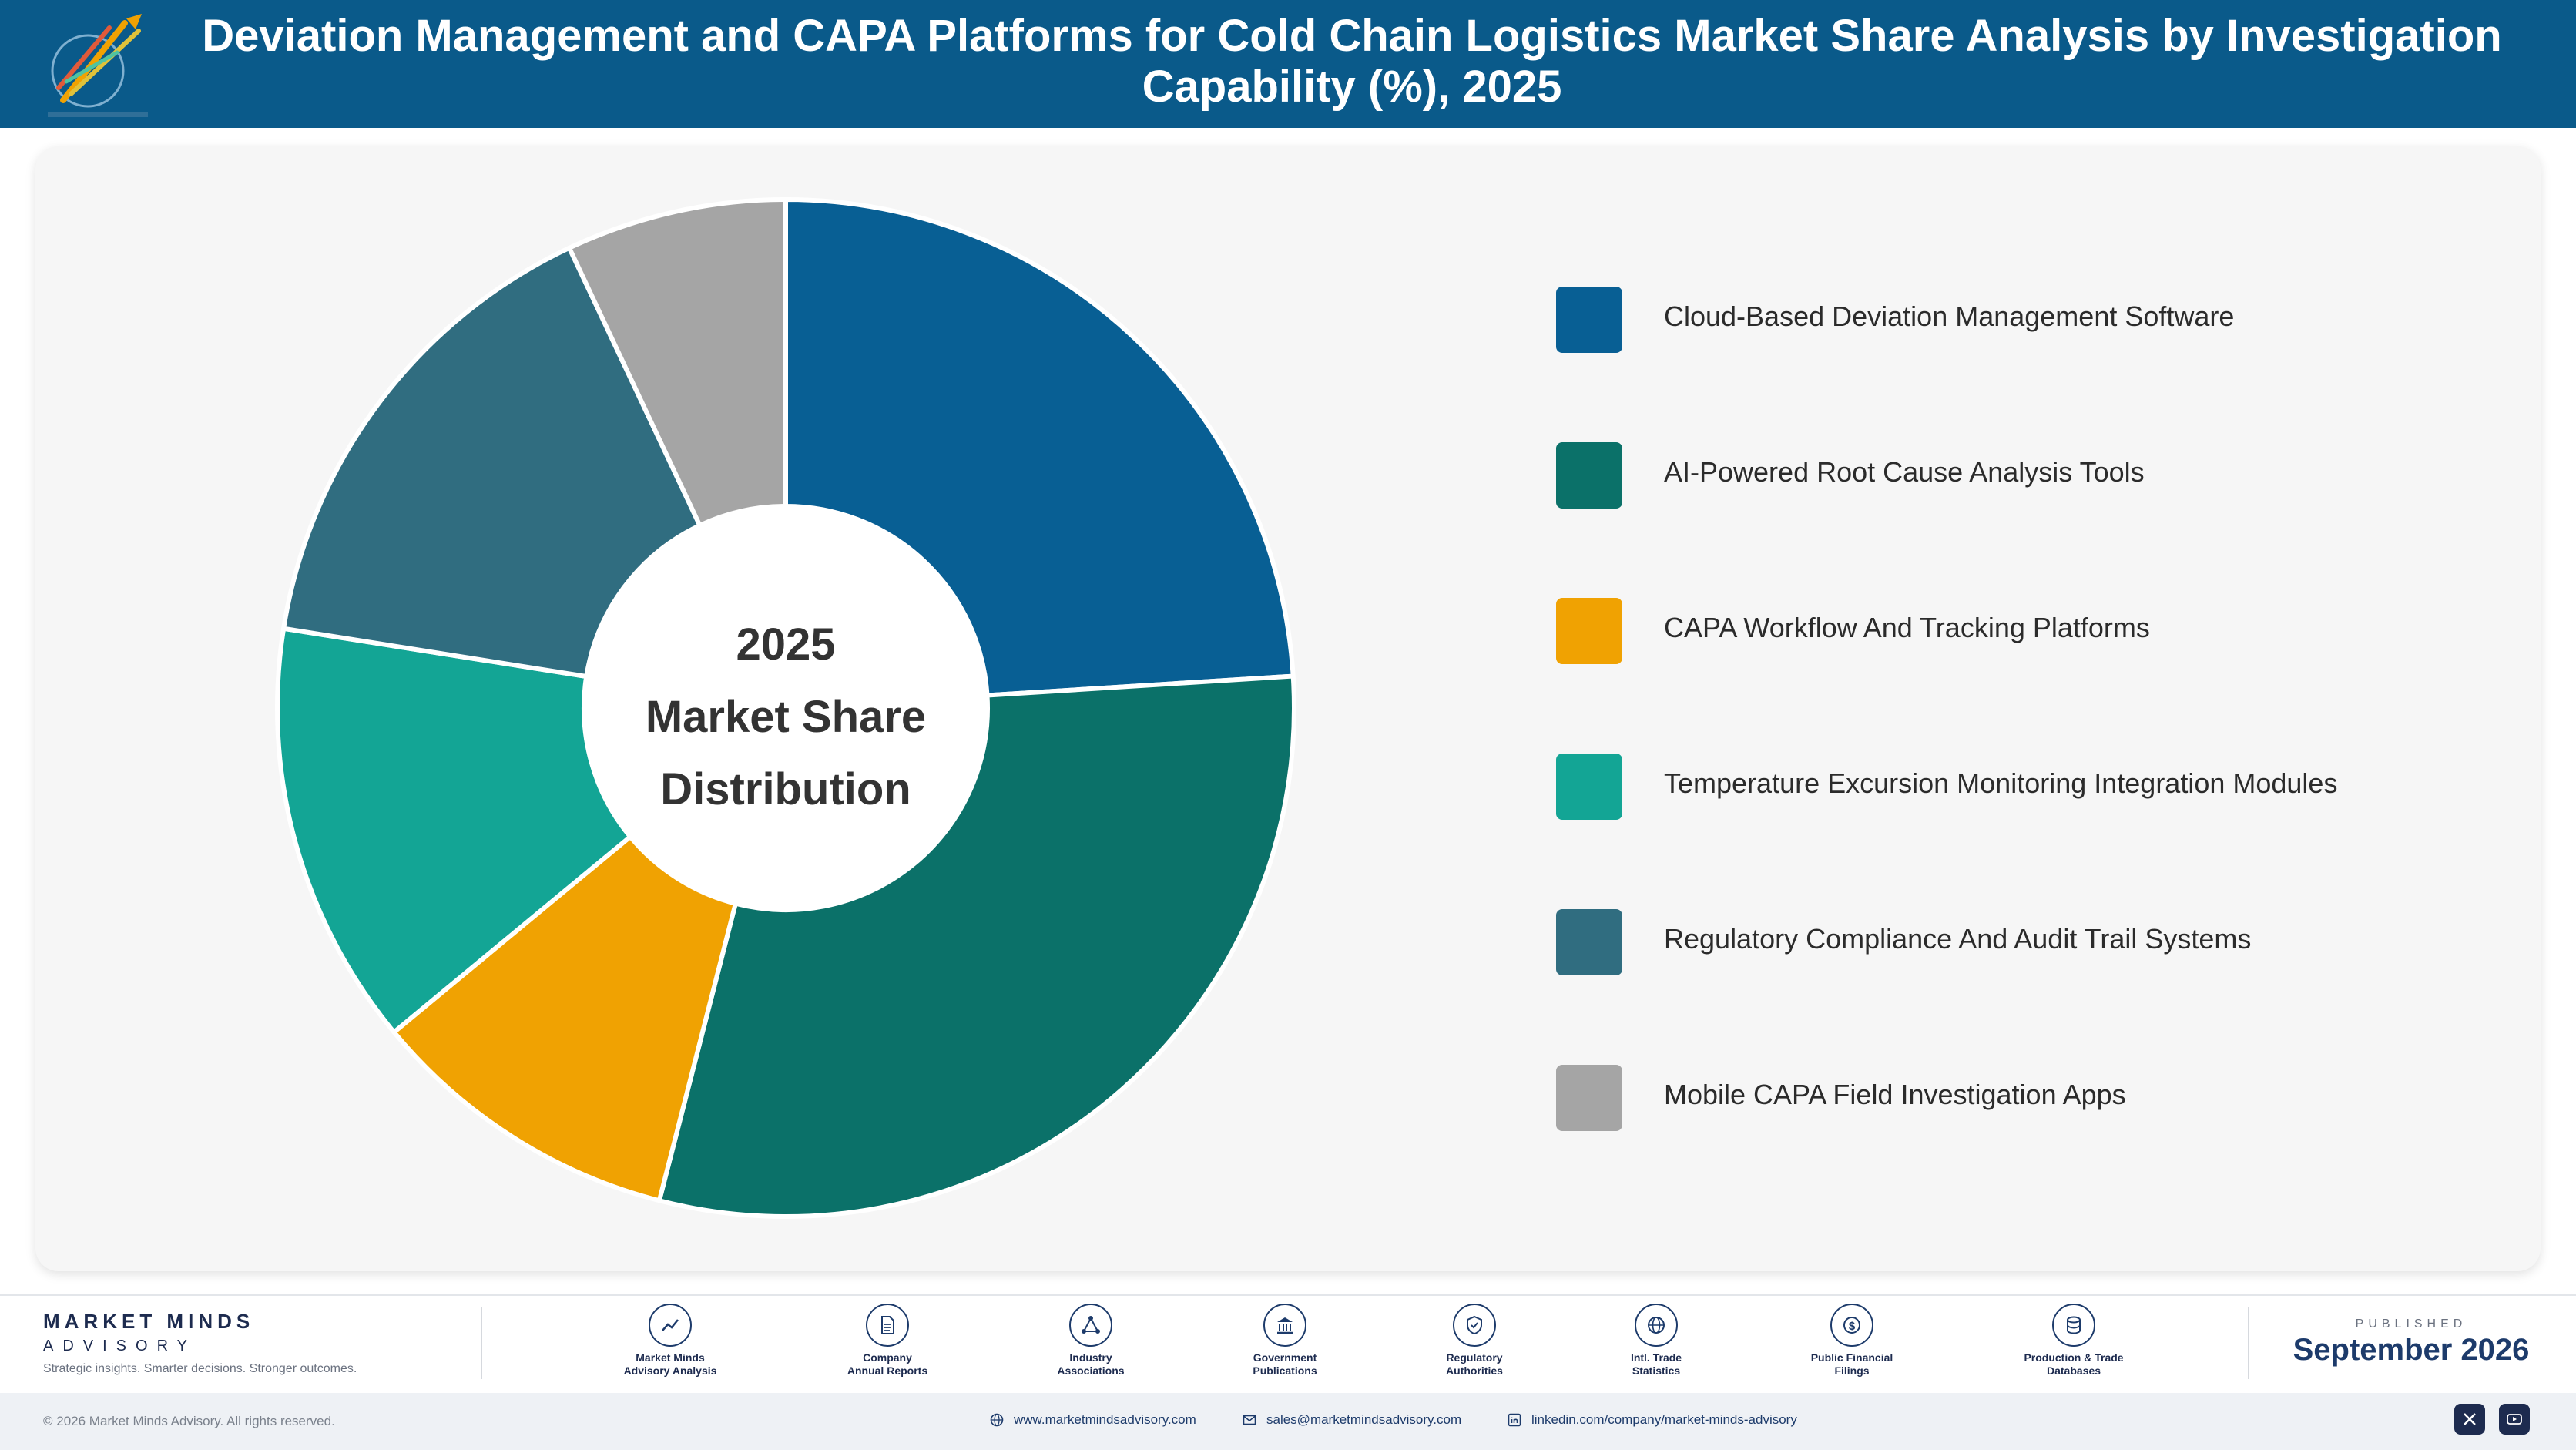 This screenshot has height=1450, width=2576. Describe the element at coordinates (2073, 1325) in the screenshot. I see `database-icon` at that location.